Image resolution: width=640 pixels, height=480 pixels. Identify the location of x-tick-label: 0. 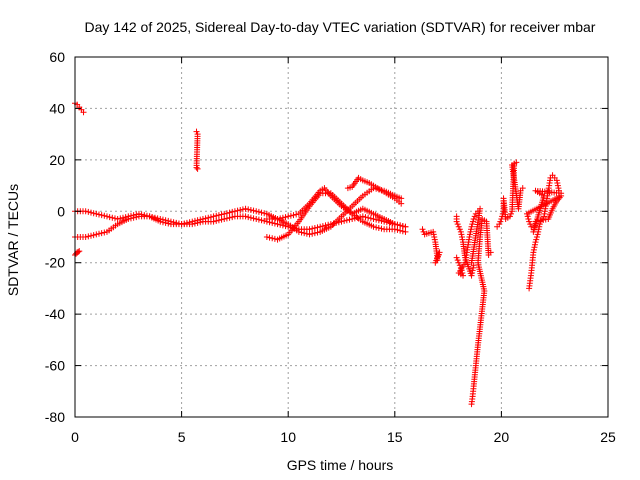
(75, 437).